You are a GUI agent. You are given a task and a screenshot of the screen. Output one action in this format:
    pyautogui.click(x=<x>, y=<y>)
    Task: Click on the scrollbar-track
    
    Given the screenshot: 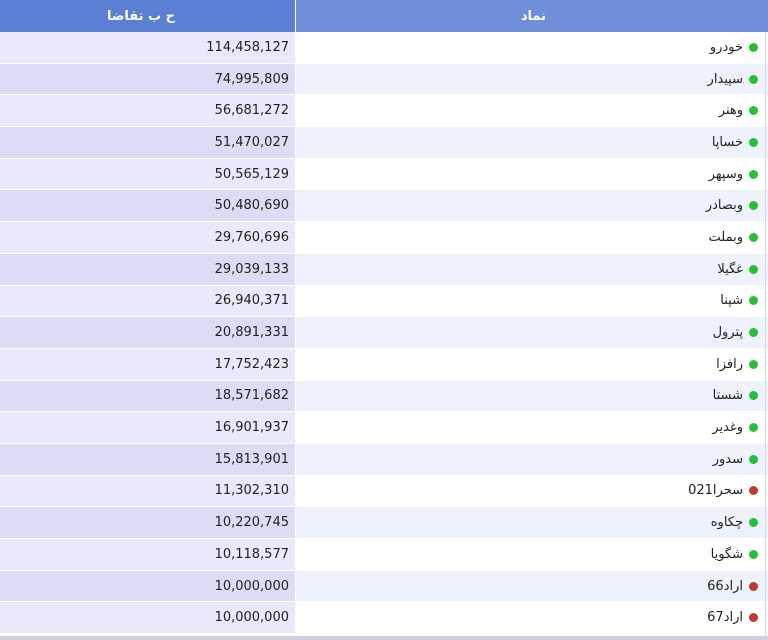 What is the action you would take?
    pyautogui.click(x=765, y=336)
    